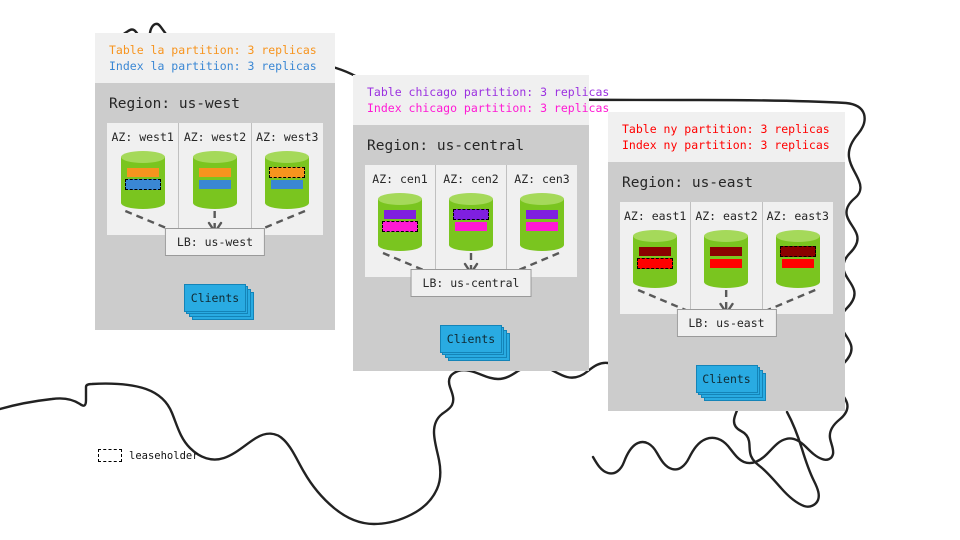 This screenshot has width=960, height=540. I want to click on az-cell: AZ: east3, so click(798, 258).